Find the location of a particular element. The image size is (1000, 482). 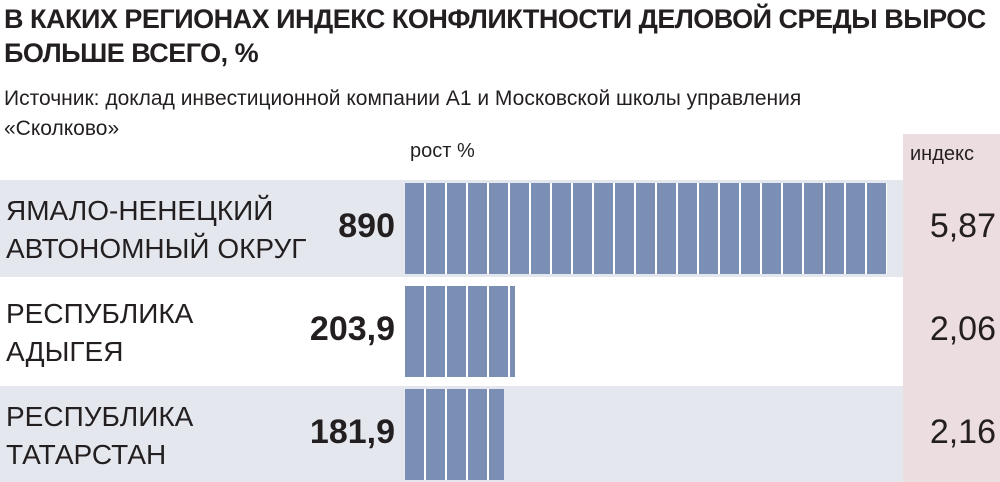

category-label: РЕСПУБЛИКА ТАТАРСТАН is located at coordinates (100, 435).